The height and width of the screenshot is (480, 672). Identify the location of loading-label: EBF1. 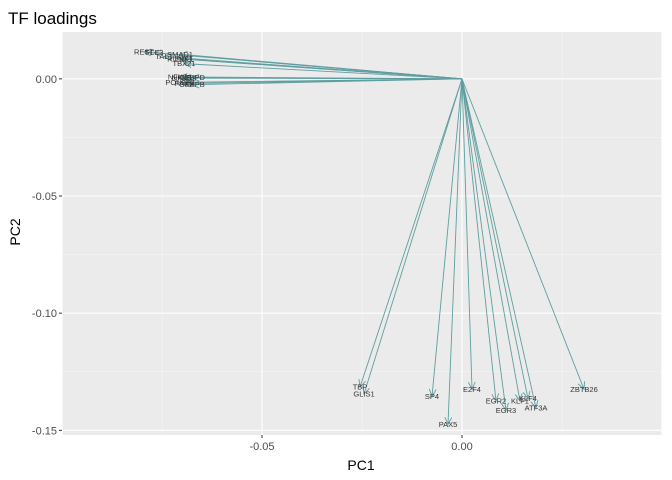
(184, 58).